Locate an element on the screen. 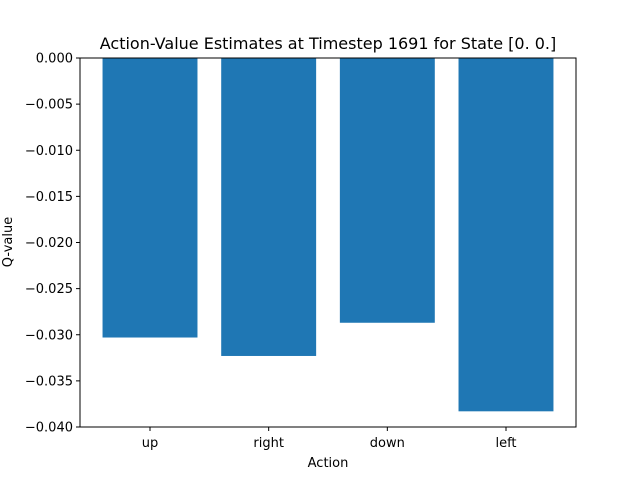  x-tick-label-down: down is located at coordinates (387, 443).